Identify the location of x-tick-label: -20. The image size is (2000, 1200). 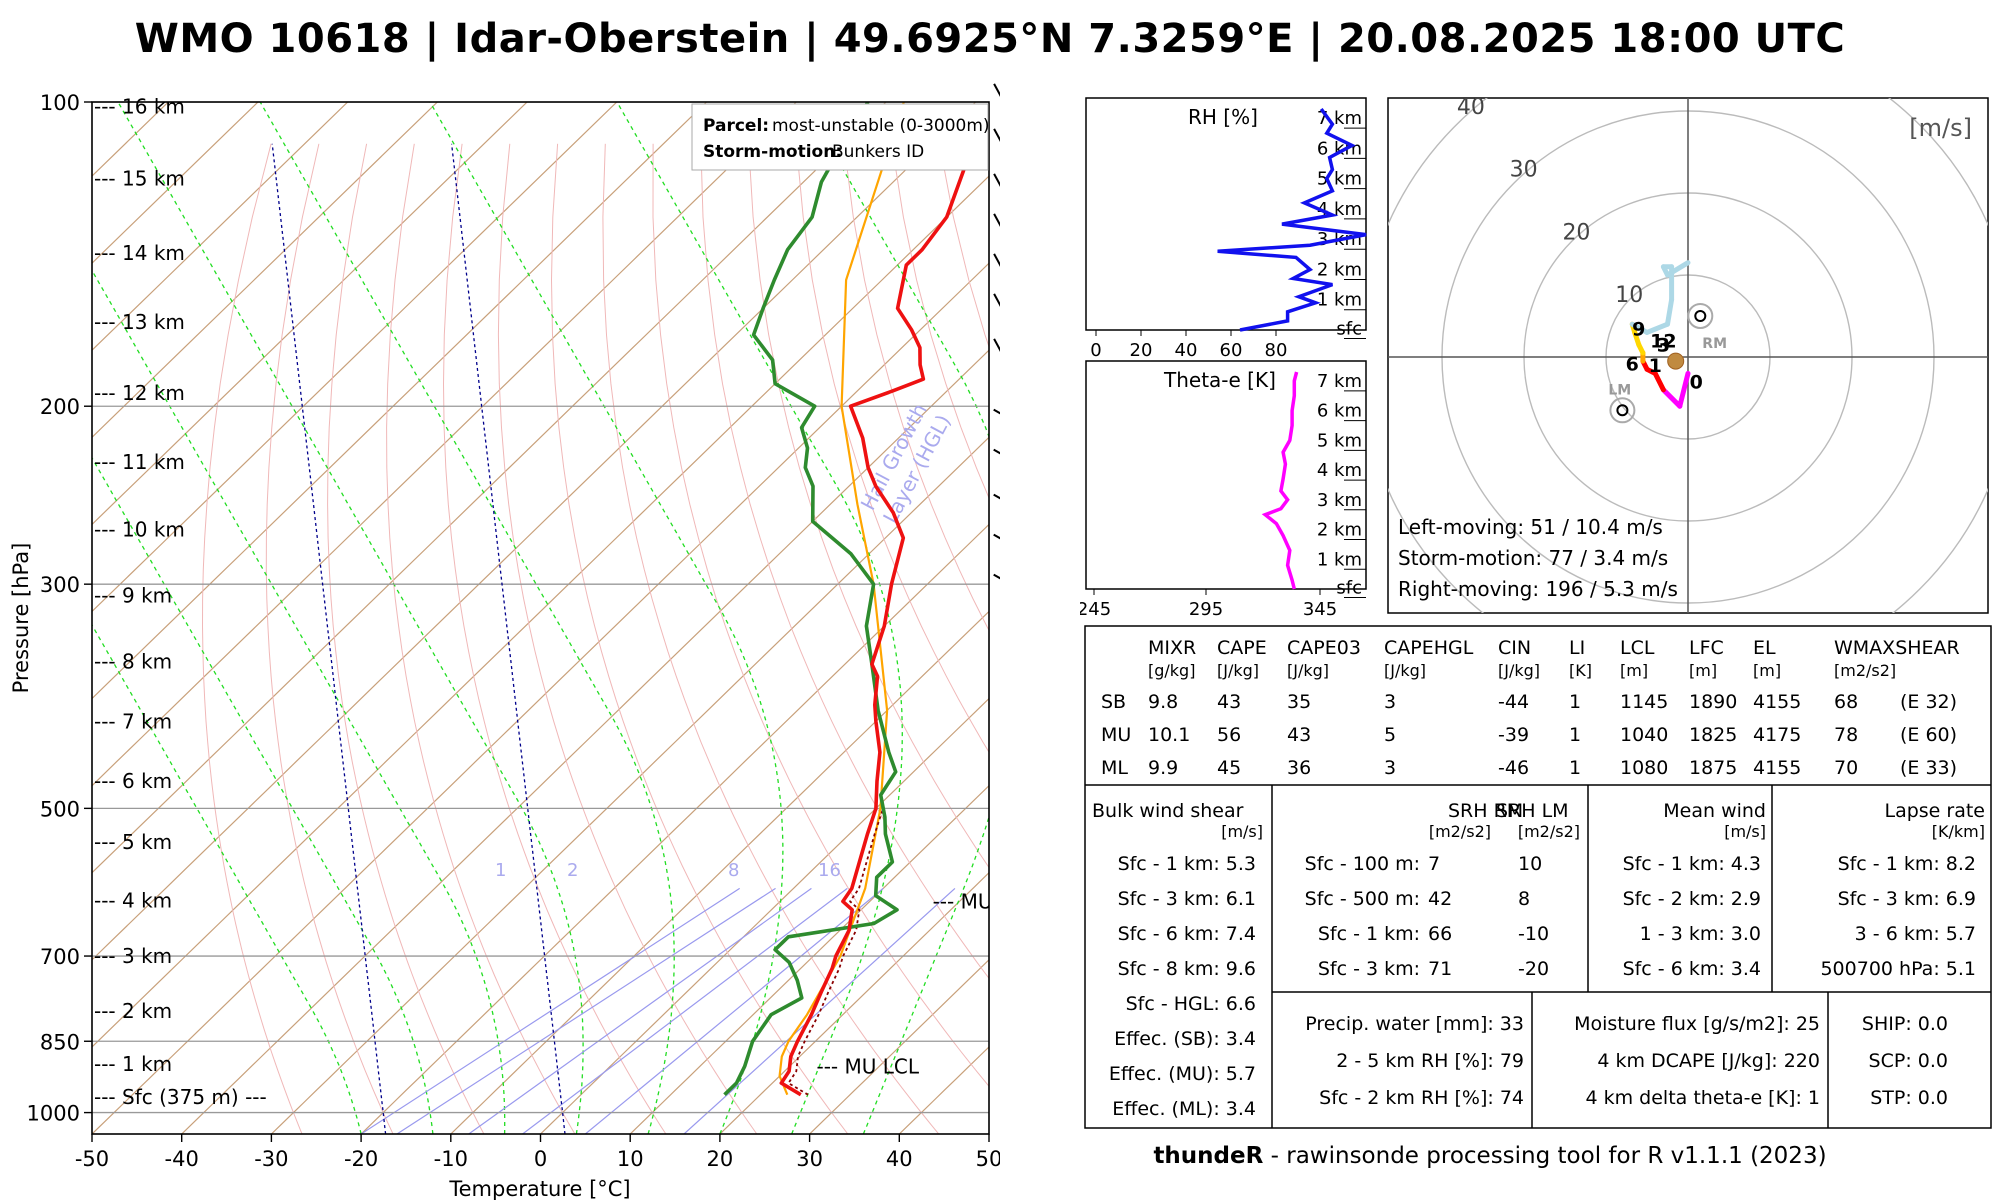
(361, 1159).